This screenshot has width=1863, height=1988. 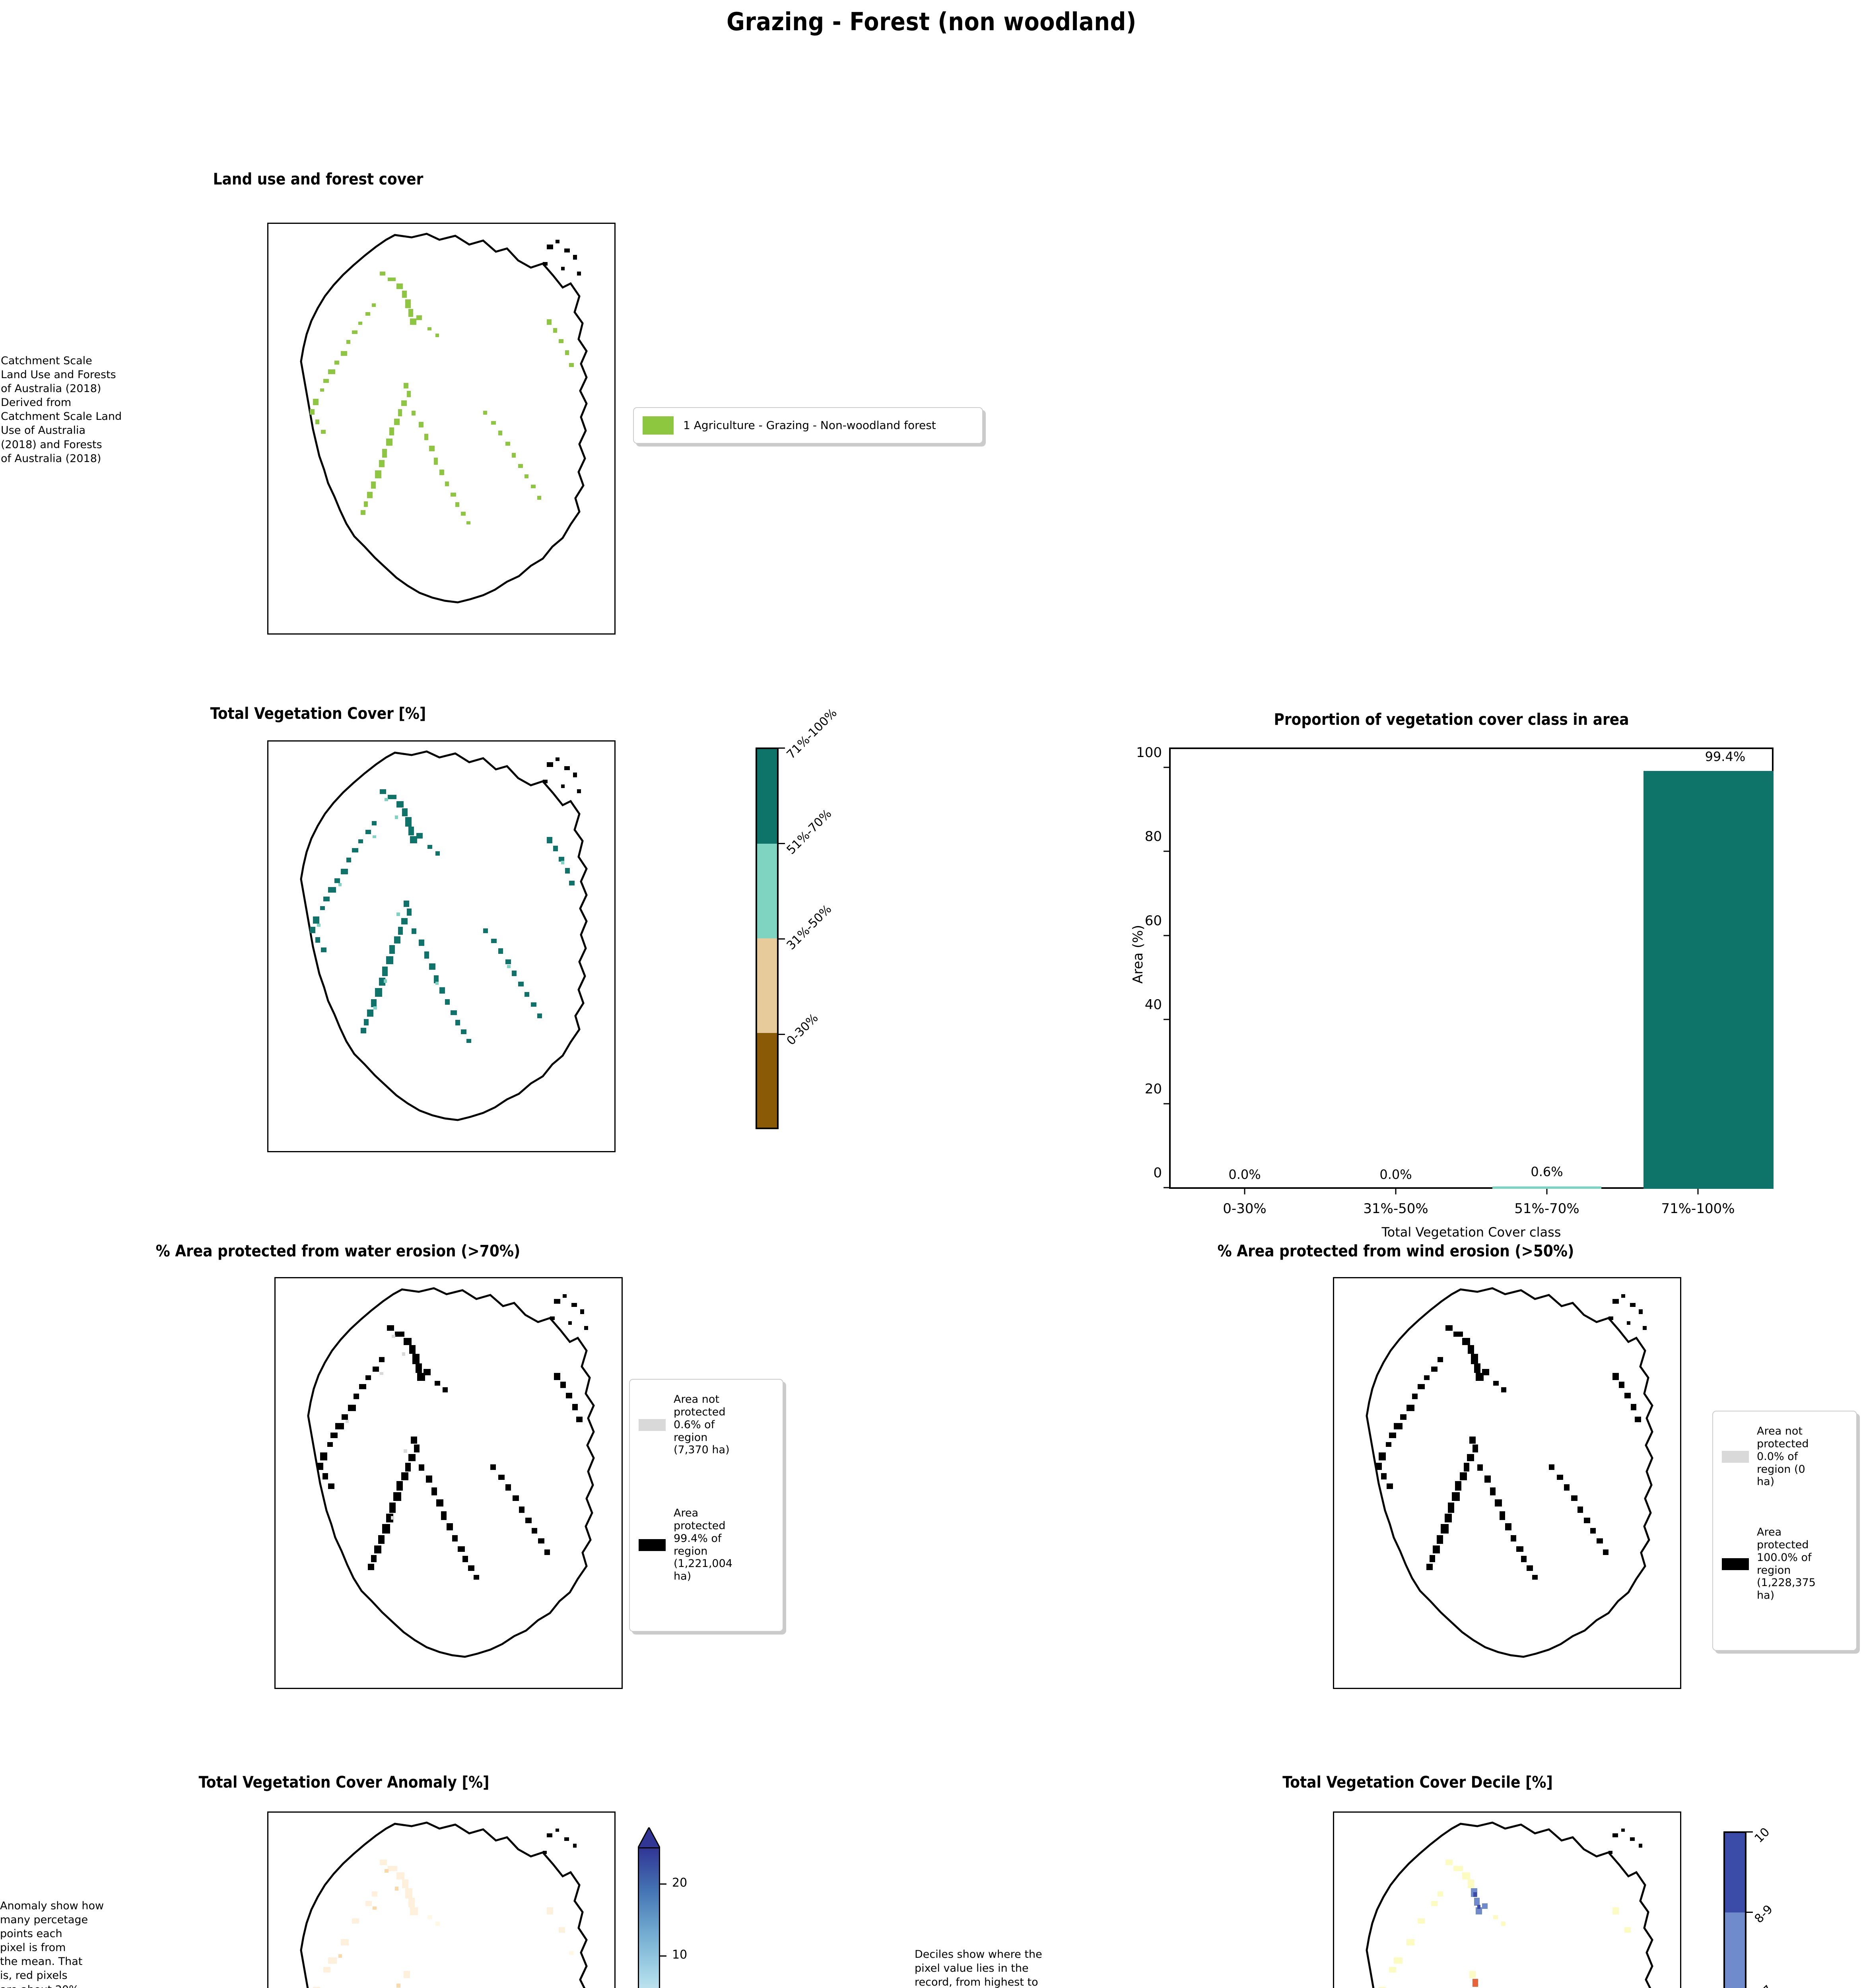 I want to click on wind-legend-not-protected-swatch, so click(x=1735, y=1456).